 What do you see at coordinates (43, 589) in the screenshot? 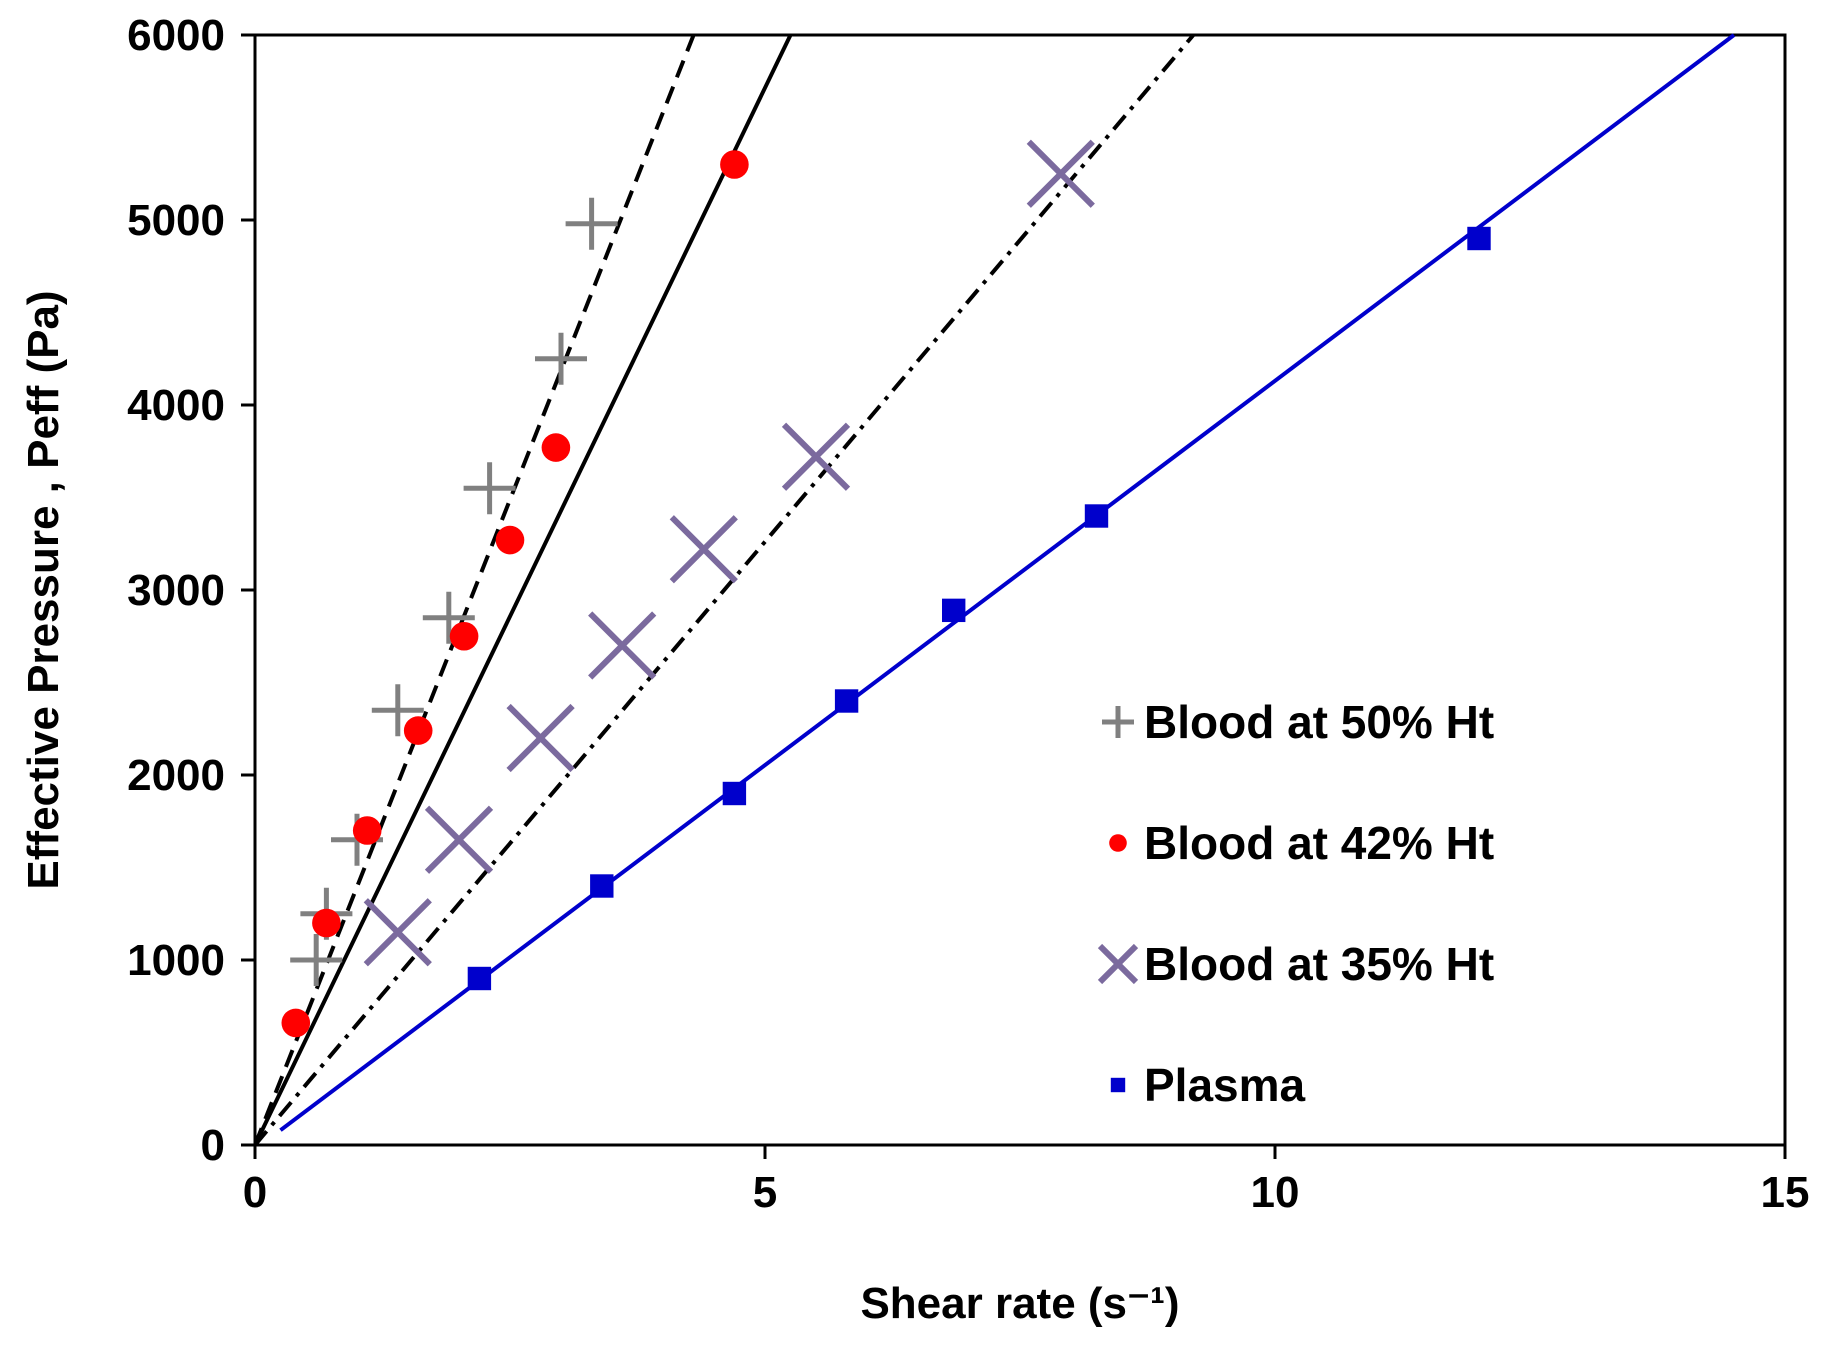
I see `y-axis-title: Effective Pressure , Peff (Pa)` at bounding box center [43, 589].